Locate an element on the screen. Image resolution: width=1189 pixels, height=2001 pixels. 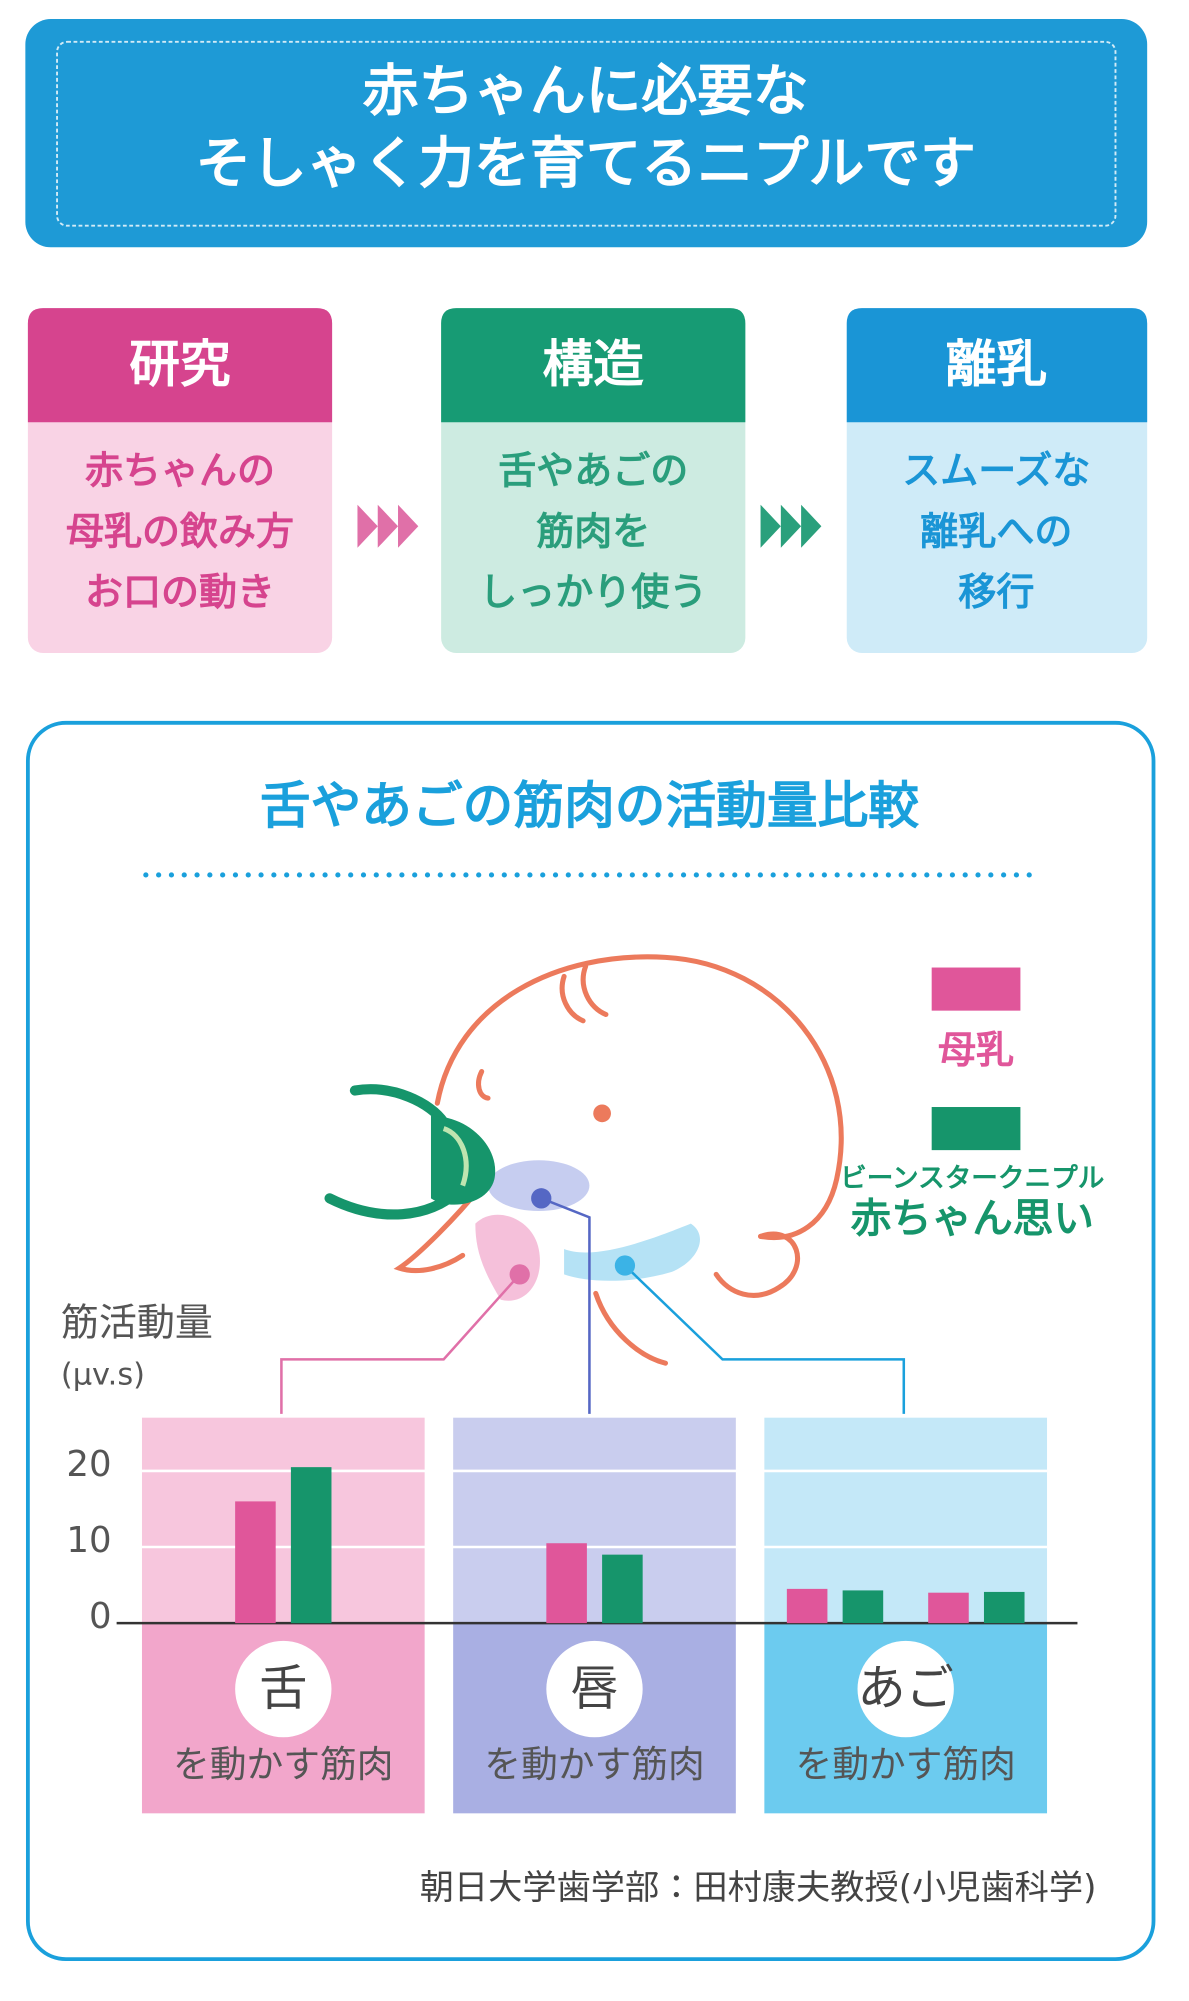
header-title: そしゃく力を育てるニプルです is located at coordinates (585, 164).